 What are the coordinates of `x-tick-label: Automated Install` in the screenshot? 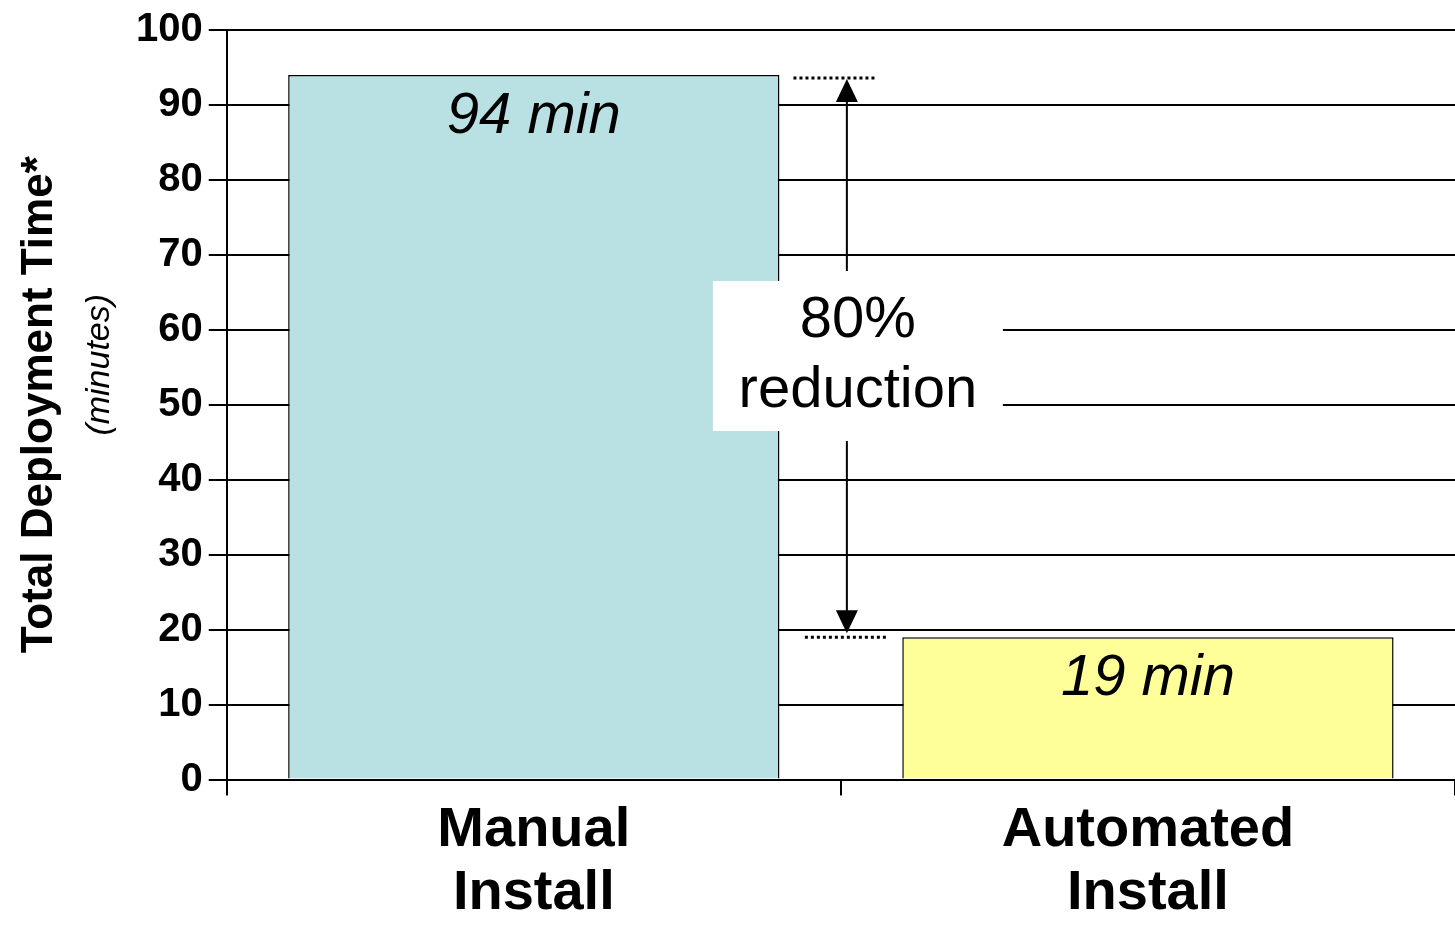 It's located at (1148, 858).